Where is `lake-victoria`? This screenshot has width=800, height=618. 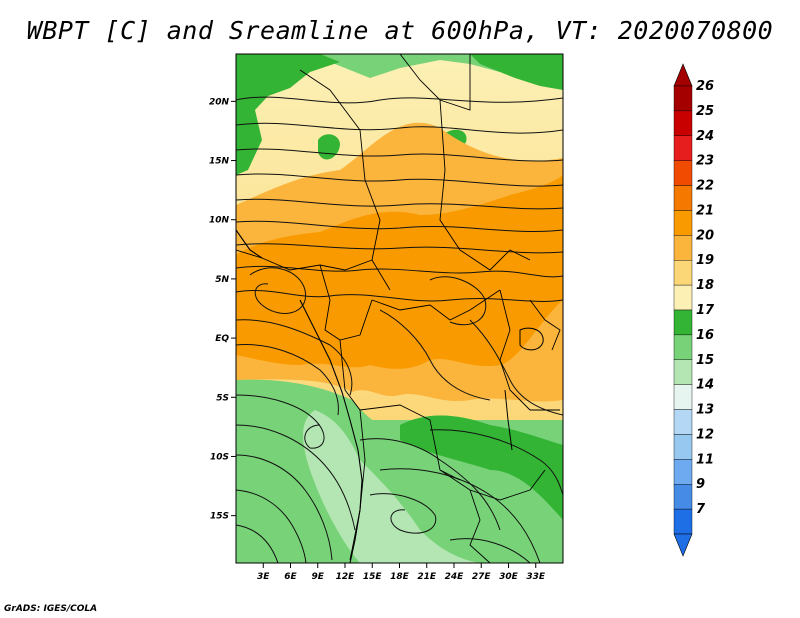 lake-victoria is located at coordinates (531, 339).